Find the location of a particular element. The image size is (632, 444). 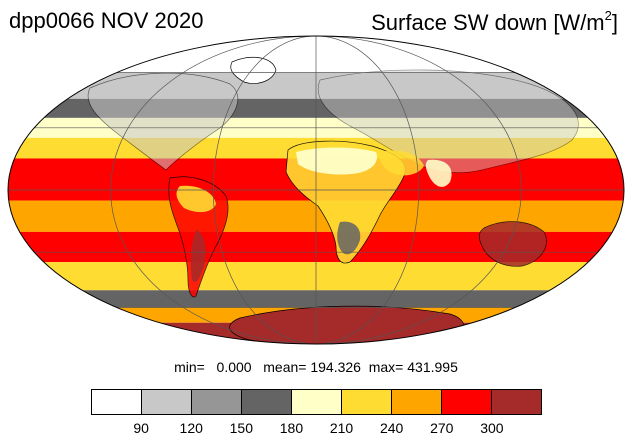

southern-africa-region is located at coordinates (349, 238).